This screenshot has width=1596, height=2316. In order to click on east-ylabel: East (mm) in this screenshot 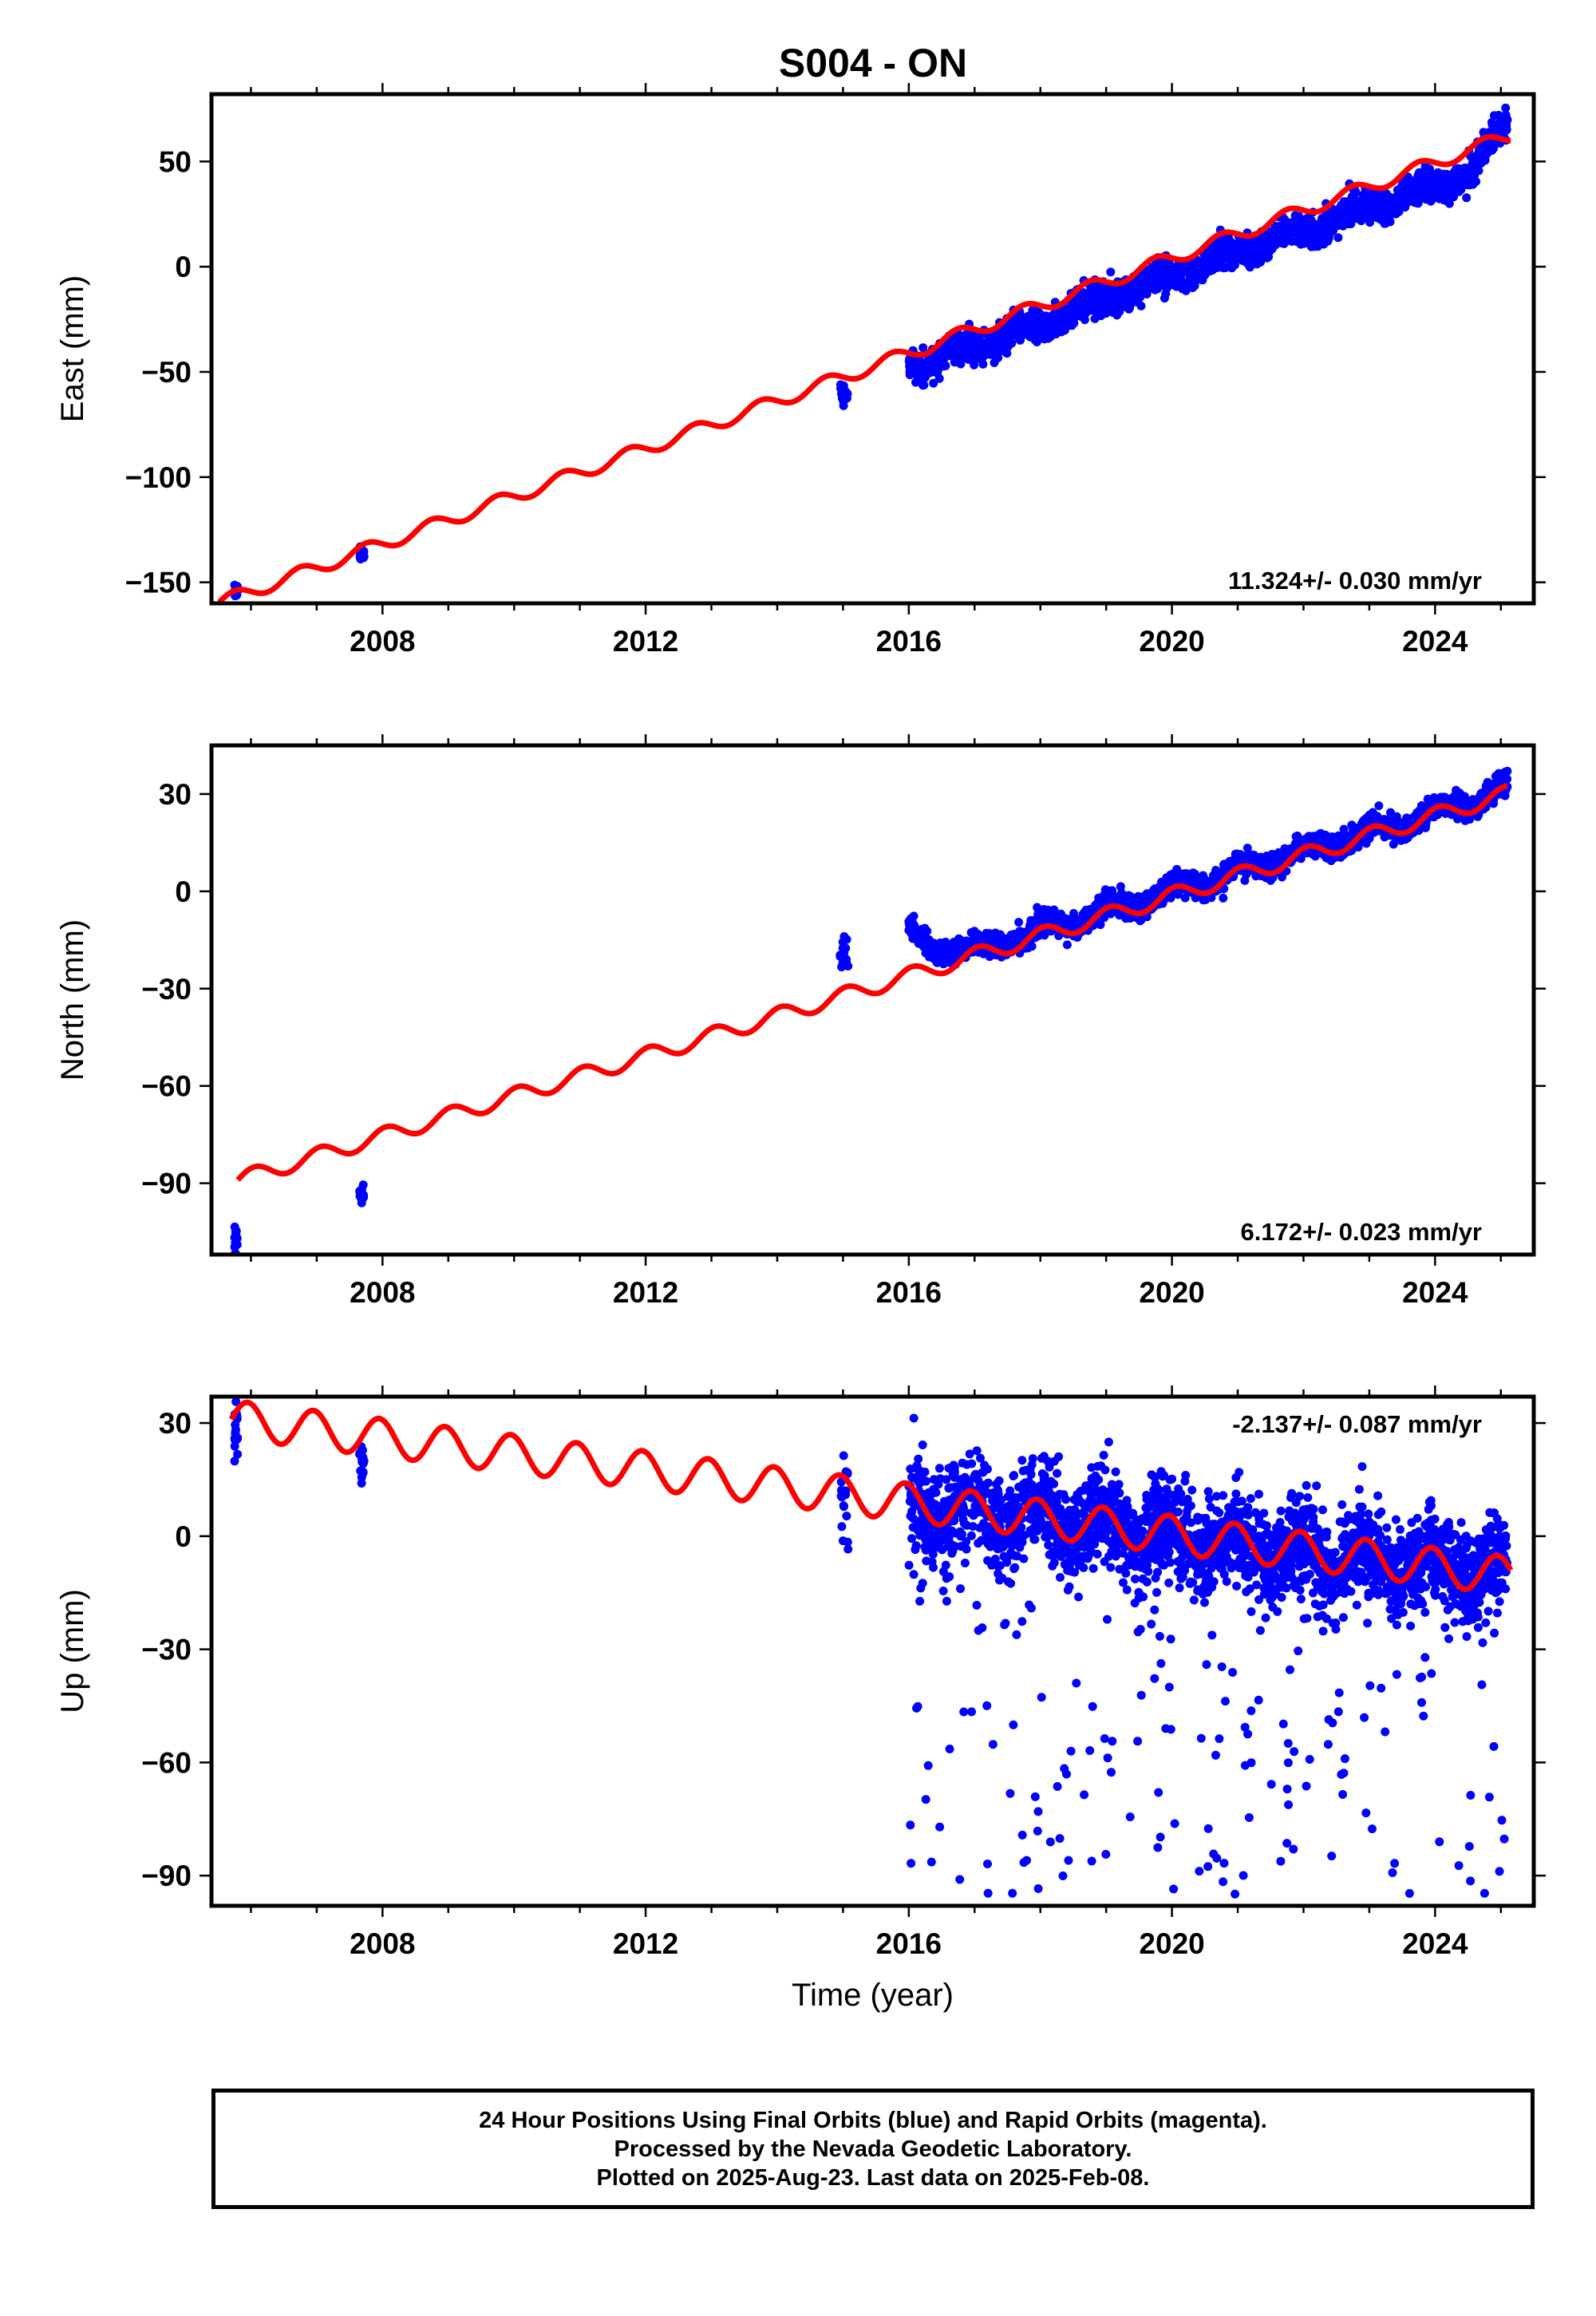, I will do `click(72, 348)`.